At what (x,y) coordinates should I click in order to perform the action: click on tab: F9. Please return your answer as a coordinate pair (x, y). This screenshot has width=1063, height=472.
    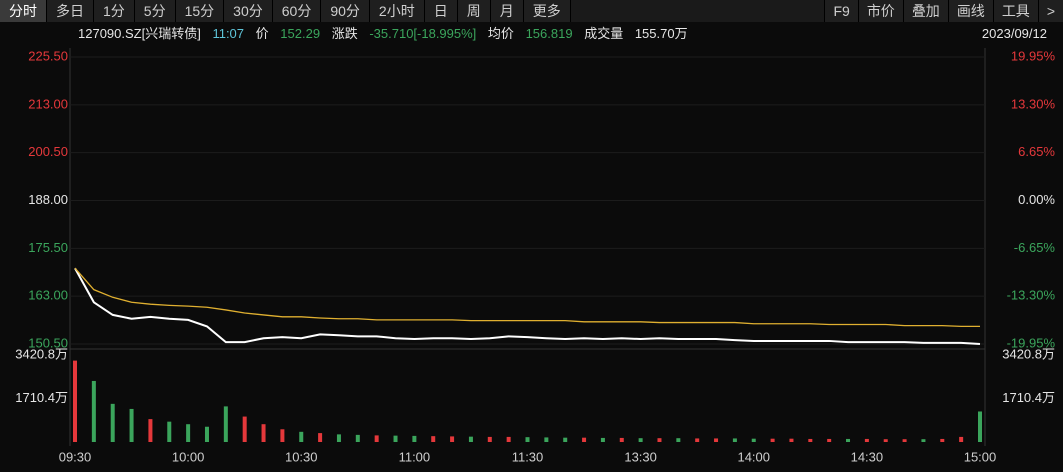
    Looking at the image, I should click on (841, 11).